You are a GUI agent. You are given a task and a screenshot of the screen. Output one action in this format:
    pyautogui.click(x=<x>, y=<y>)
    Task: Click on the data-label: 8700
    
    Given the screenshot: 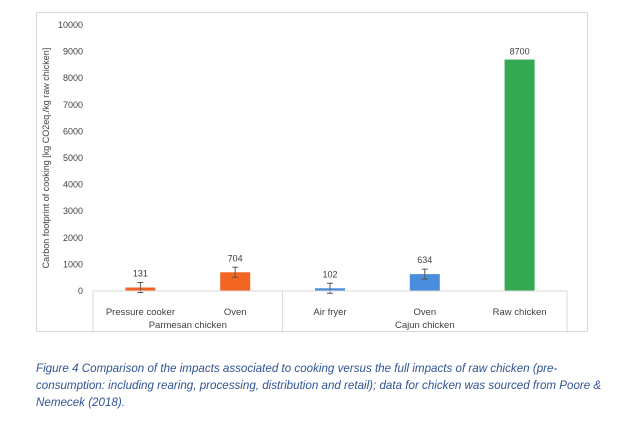 What is the action you would take?
    pyautogui.click(x=520, y=52)
    